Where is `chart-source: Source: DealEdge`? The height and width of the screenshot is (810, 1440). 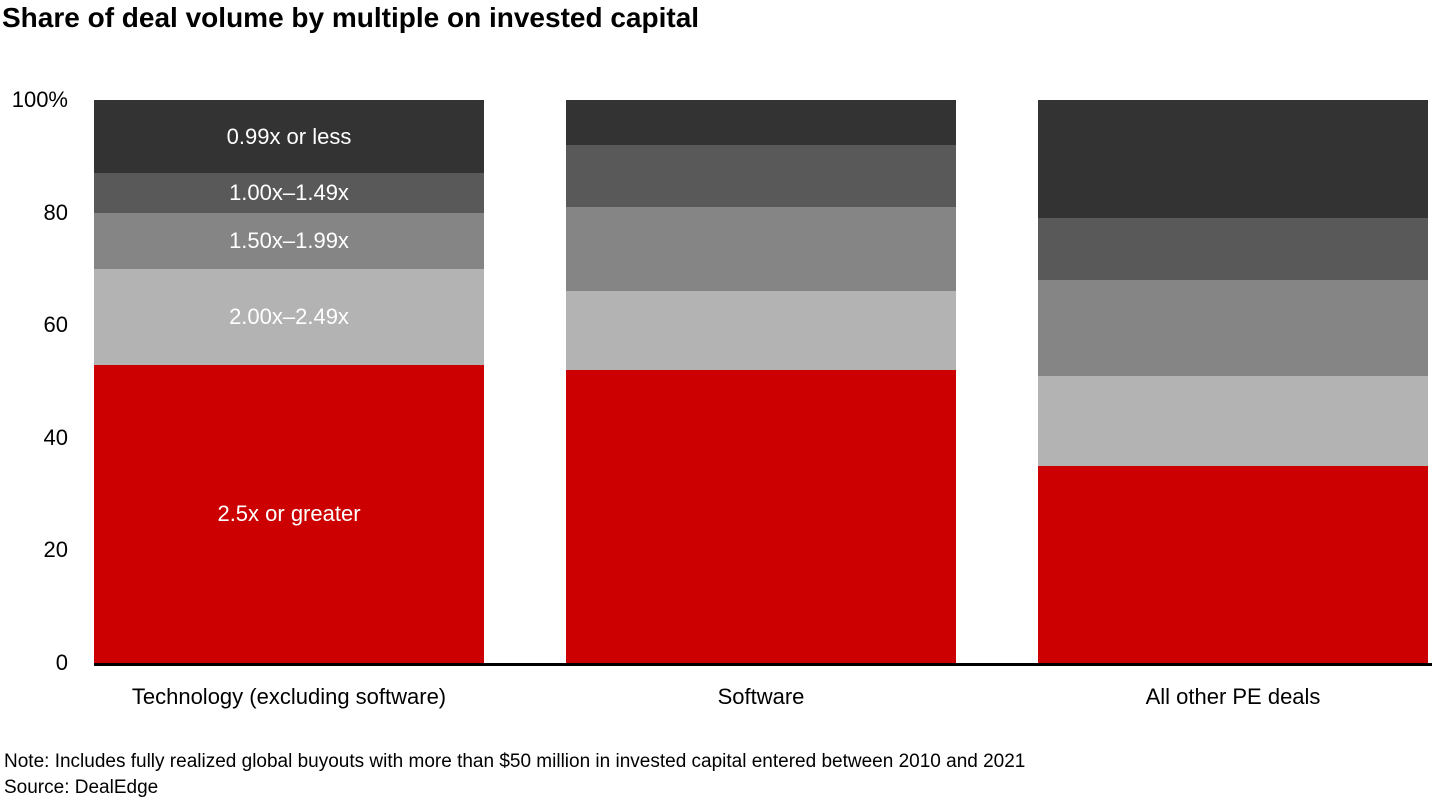 chart-source: Source: DealEdge is located at coordinates (81, 787).